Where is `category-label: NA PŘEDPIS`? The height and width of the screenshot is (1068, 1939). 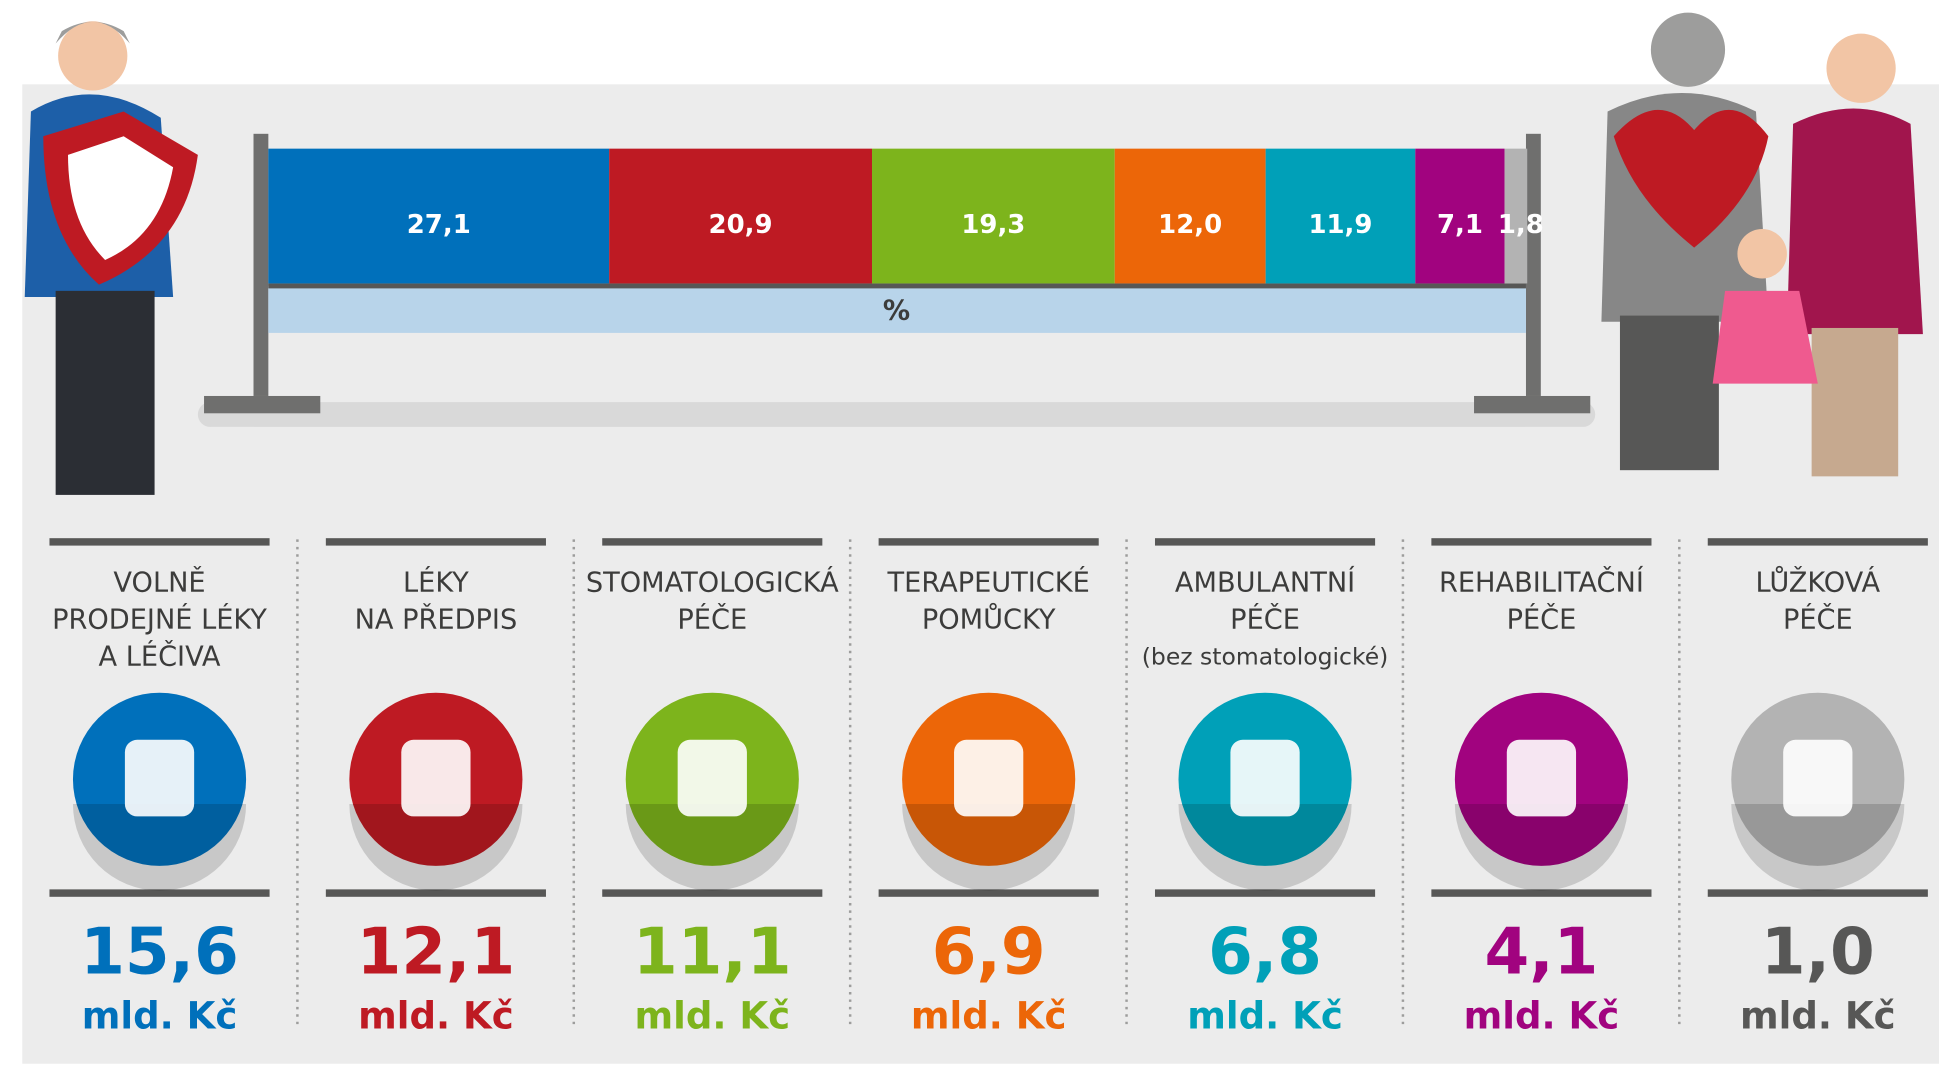 category-label: NA PŘEDPIS is located at coordinates (436, 620).